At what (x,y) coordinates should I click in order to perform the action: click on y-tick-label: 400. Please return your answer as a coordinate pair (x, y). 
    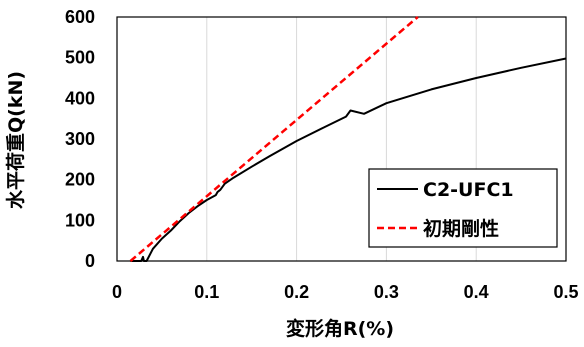
    Looking at the image, I should click on (80, 98).